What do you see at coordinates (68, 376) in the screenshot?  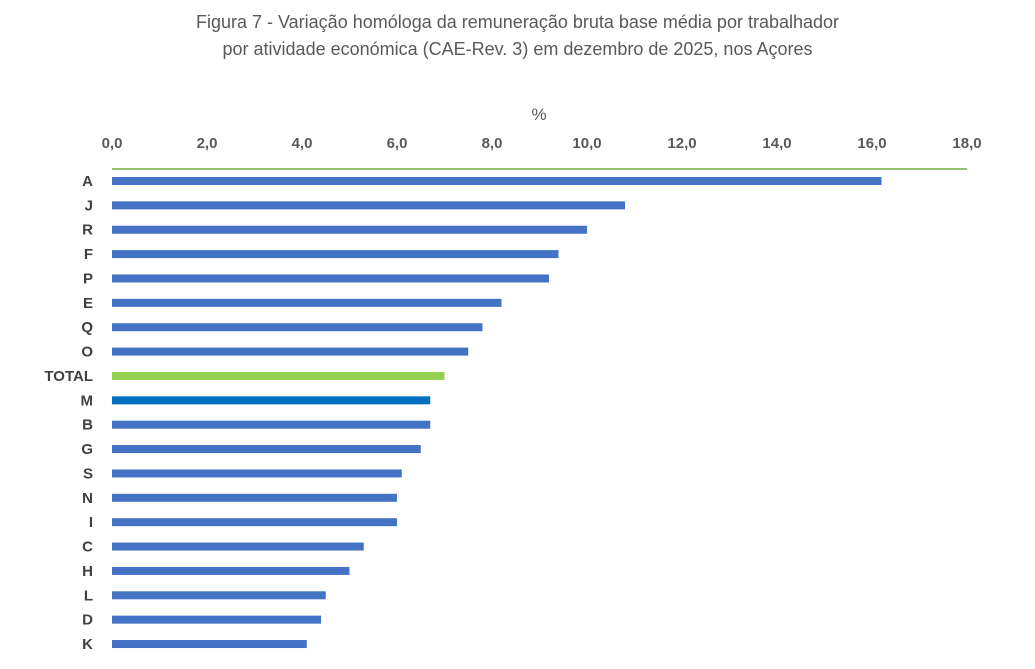 I see `category-label: TOTAL` at bounding box center [68, 376].